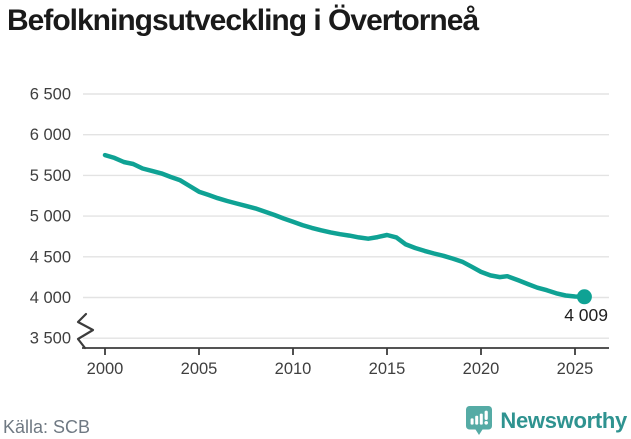  I want to click on end-point-value-label: 4 009, so click(586, 315).